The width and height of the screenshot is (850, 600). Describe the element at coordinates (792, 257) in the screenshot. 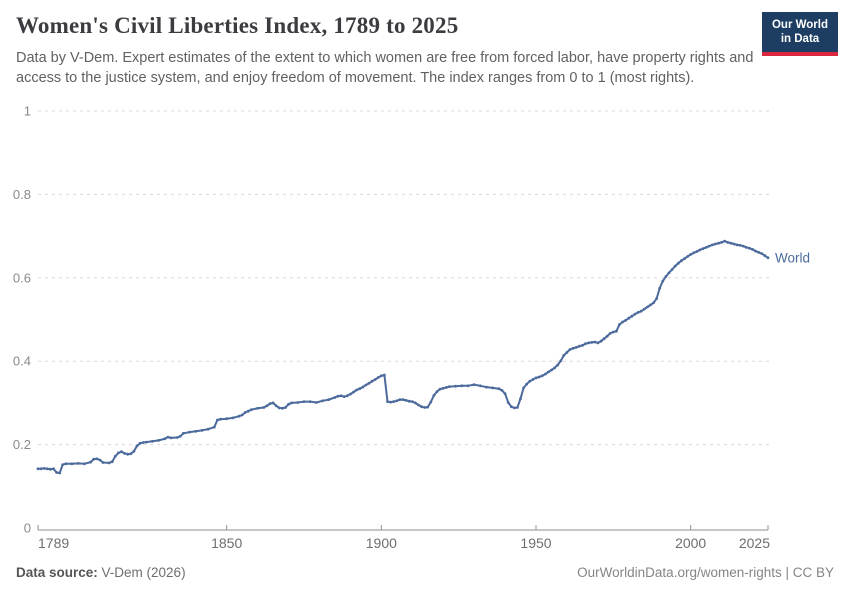

I see `series-label-world: World` at that location.